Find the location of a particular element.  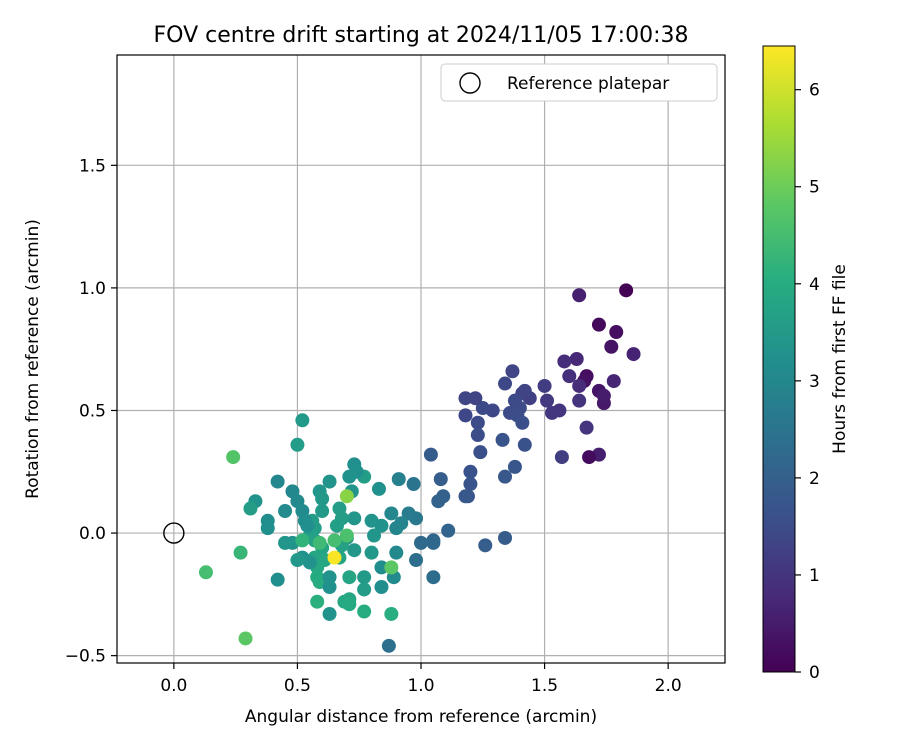

x-tick-label: 2.0 is located at coordinates (668, 686).